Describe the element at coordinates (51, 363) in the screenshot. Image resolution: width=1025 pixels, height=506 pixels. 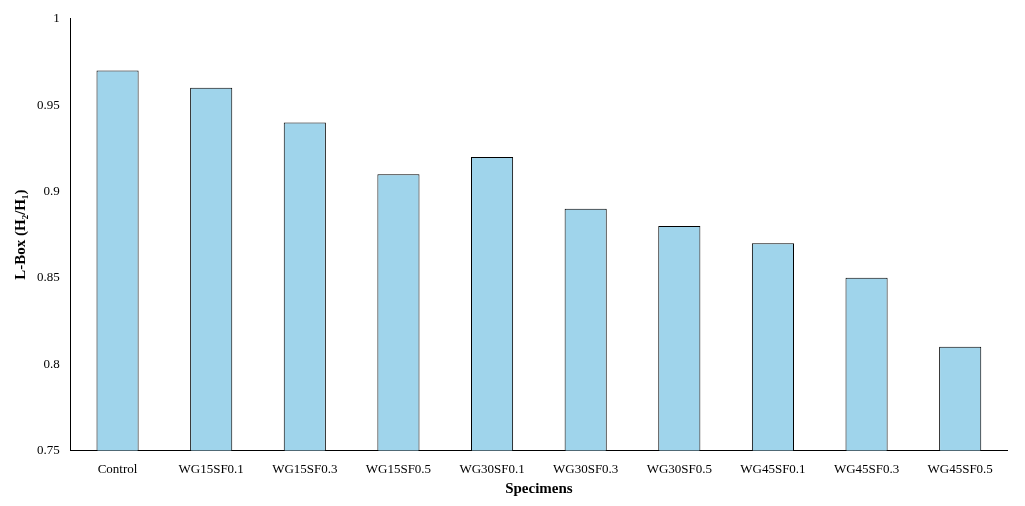
I see `y-tick-label: 0.8` at that location.